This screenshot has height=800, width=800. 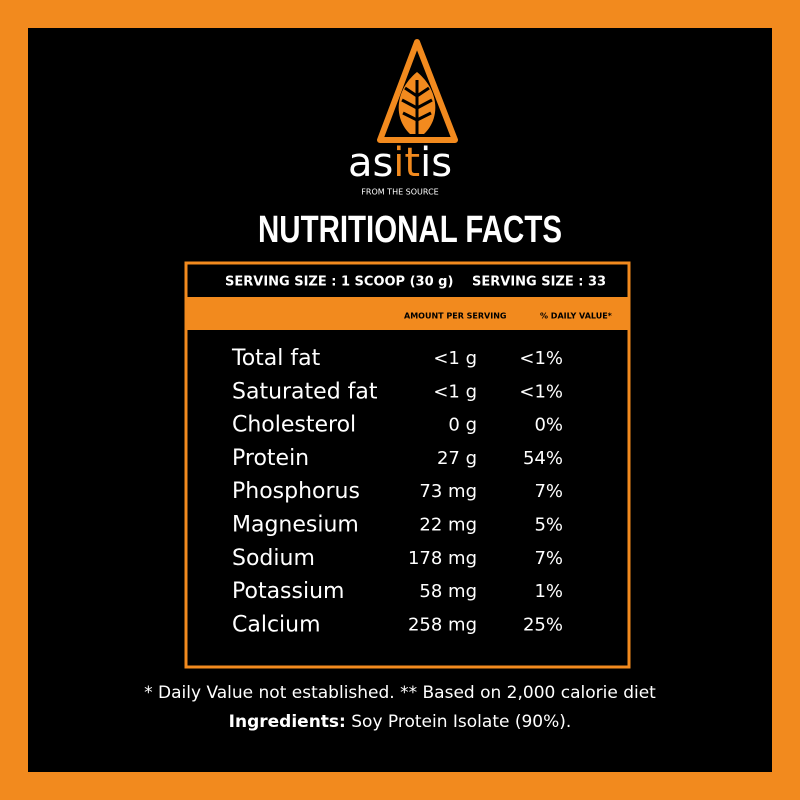 I want to click on daily-value: 1%, so click(x=548, y=591).